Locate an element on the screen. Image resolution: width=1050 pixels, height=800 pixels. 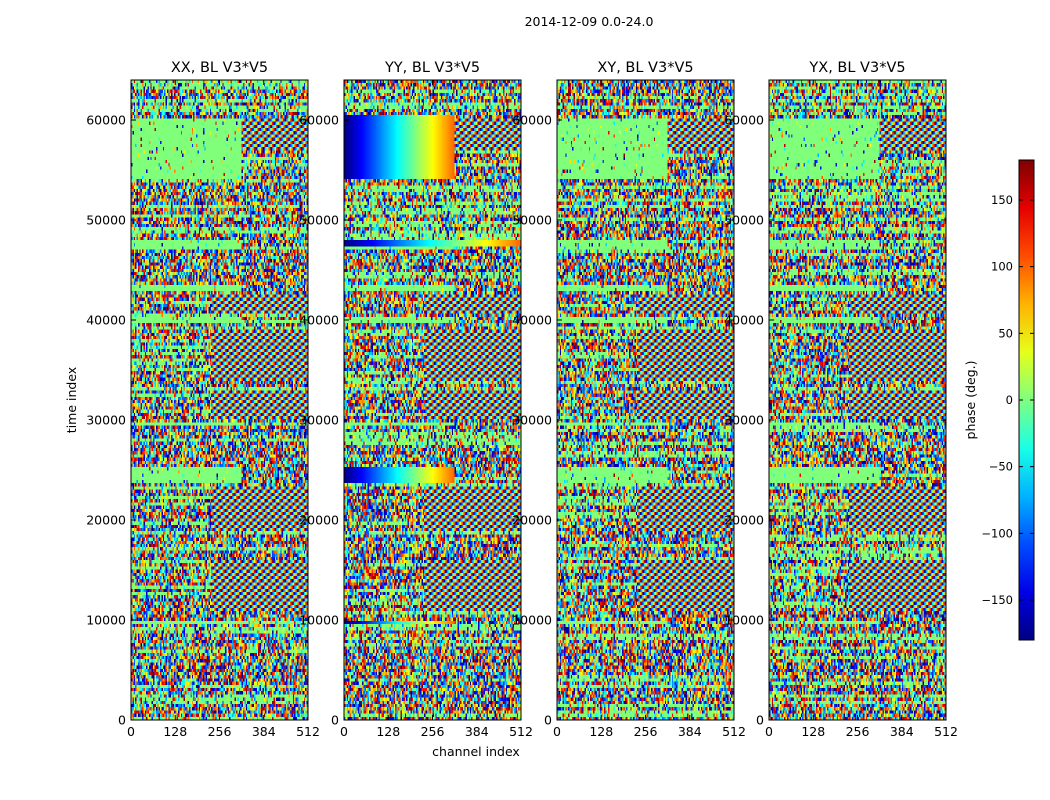
colorbar-gradient is located at coordinates (1026, 400).